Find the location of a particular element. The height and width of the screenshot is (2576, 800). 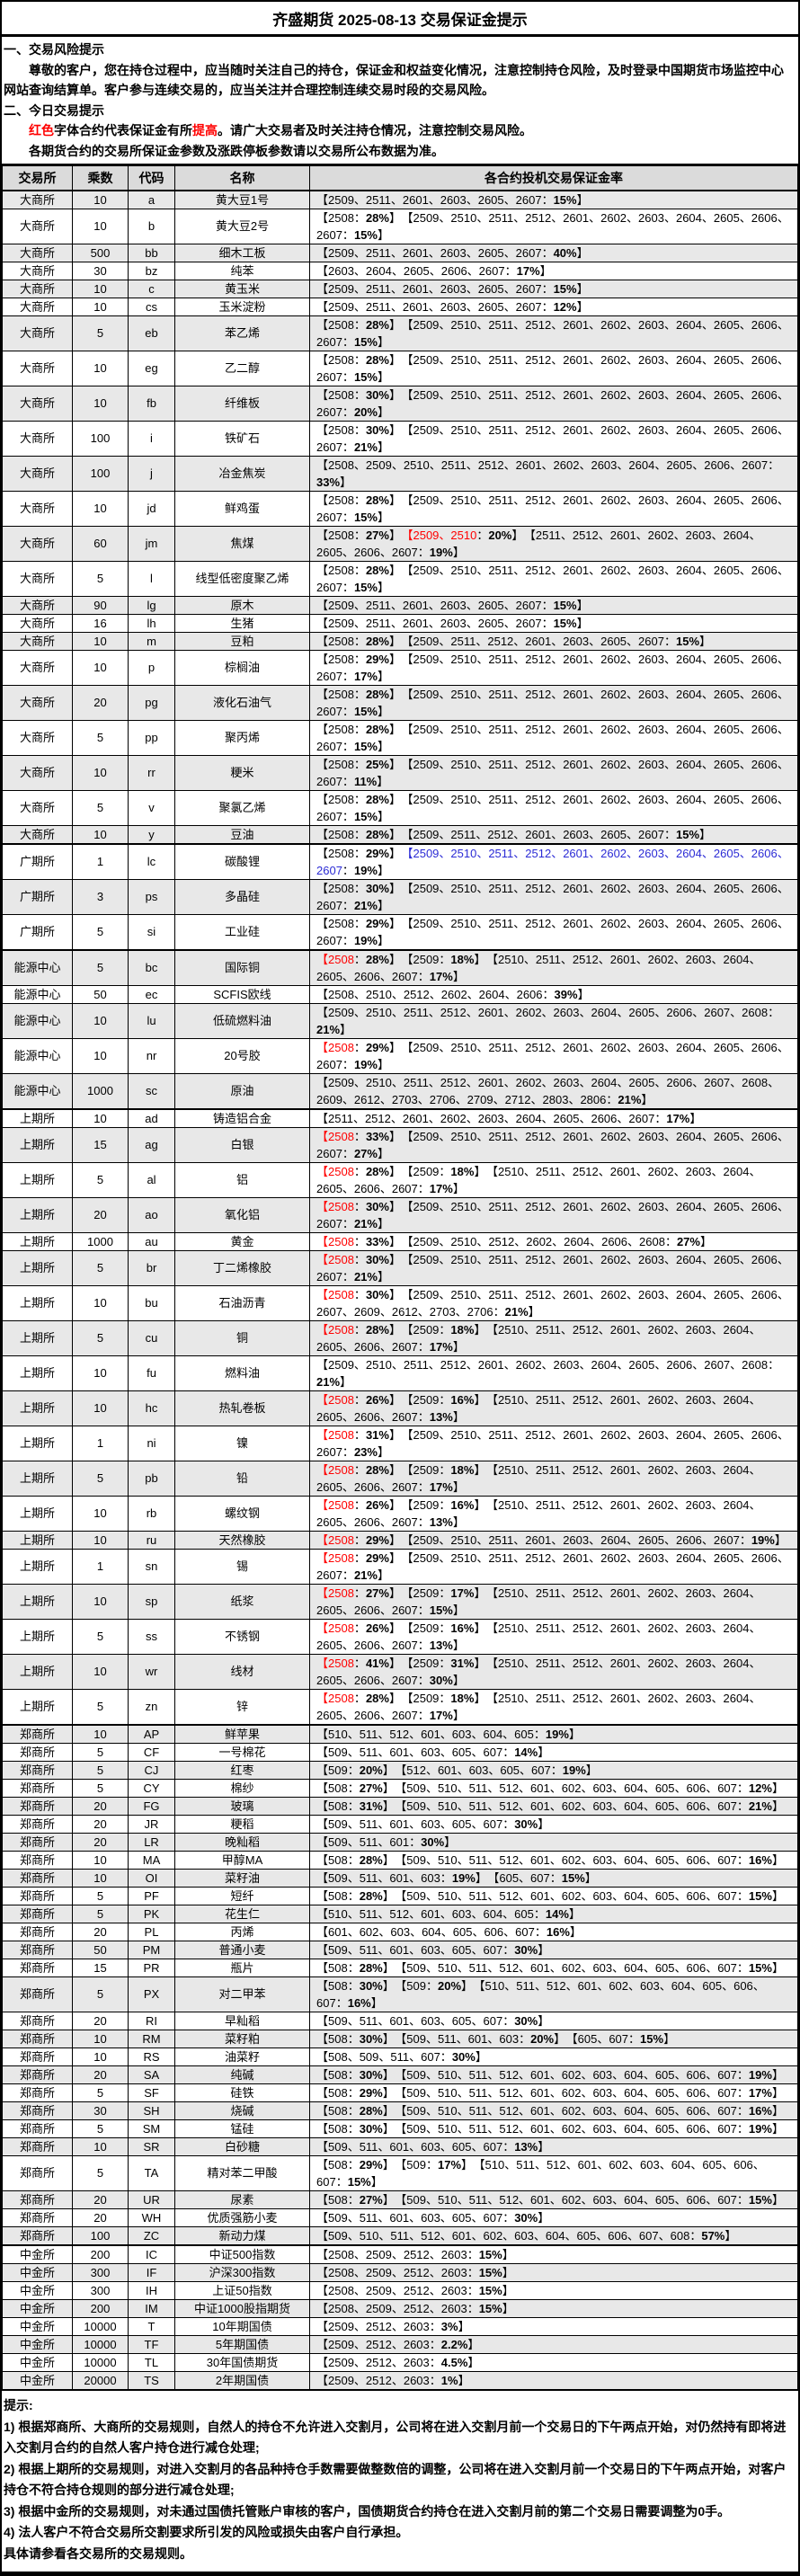

code-cell: SM is located at coordinates (151, 2128).